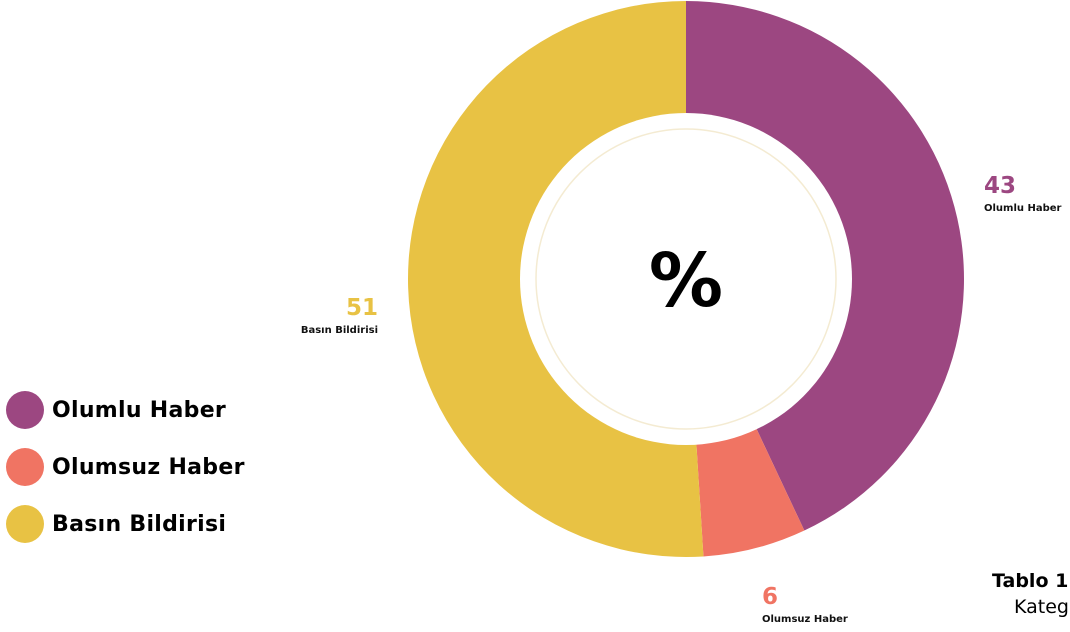 The image size is (1070, 632). Describe the element at coordinates (770, 597) in the screenshot. I see `data-label-value: 6` at that location.